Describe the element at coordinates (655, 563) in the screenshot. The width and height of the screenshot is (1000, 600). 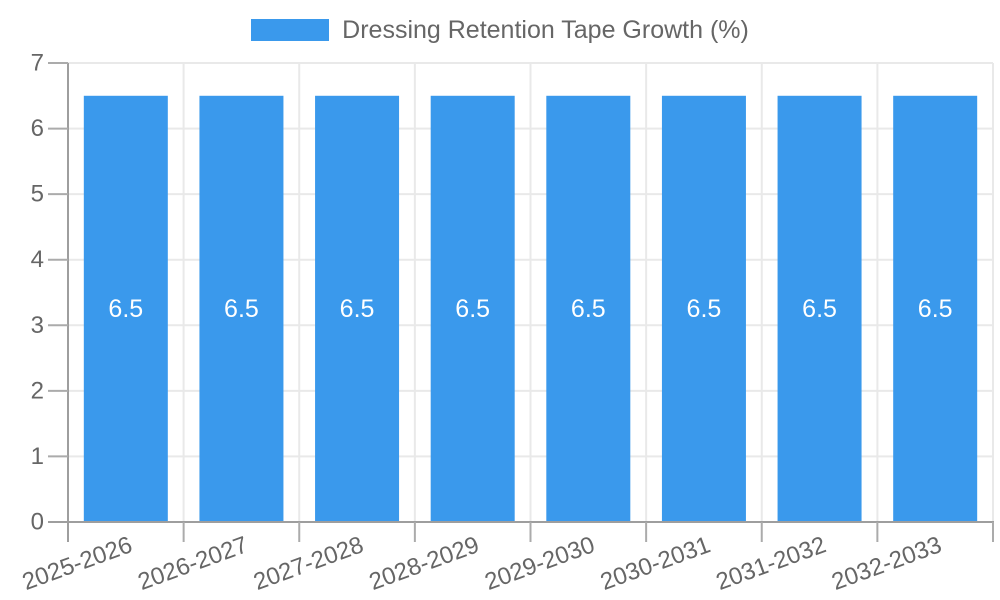
I see `x-tick-label: 2030-2031` at that location.